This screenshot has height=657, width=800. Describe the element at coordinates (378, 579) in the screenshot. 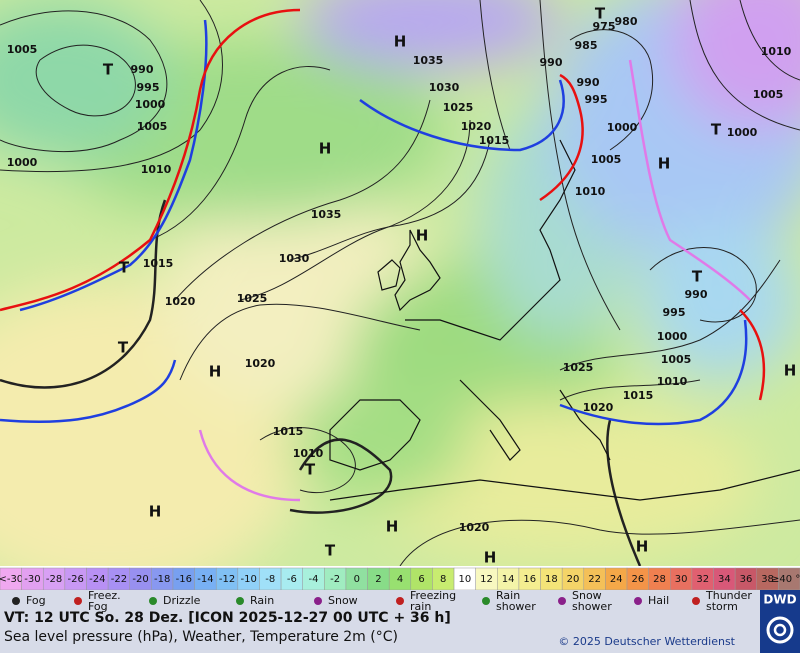

I see `scale-label: 2` at that location.